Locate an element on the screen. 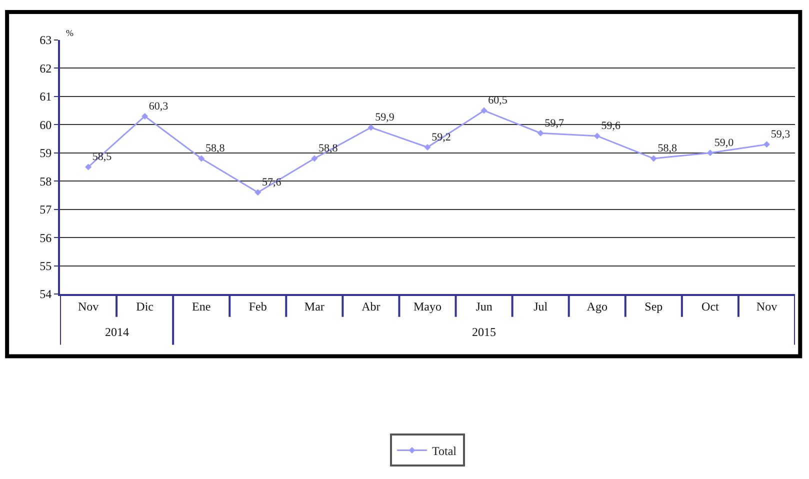 The width and height of the screenshot is (809, 479). x-tick-label: Oct is located at coordinates (711, 306).